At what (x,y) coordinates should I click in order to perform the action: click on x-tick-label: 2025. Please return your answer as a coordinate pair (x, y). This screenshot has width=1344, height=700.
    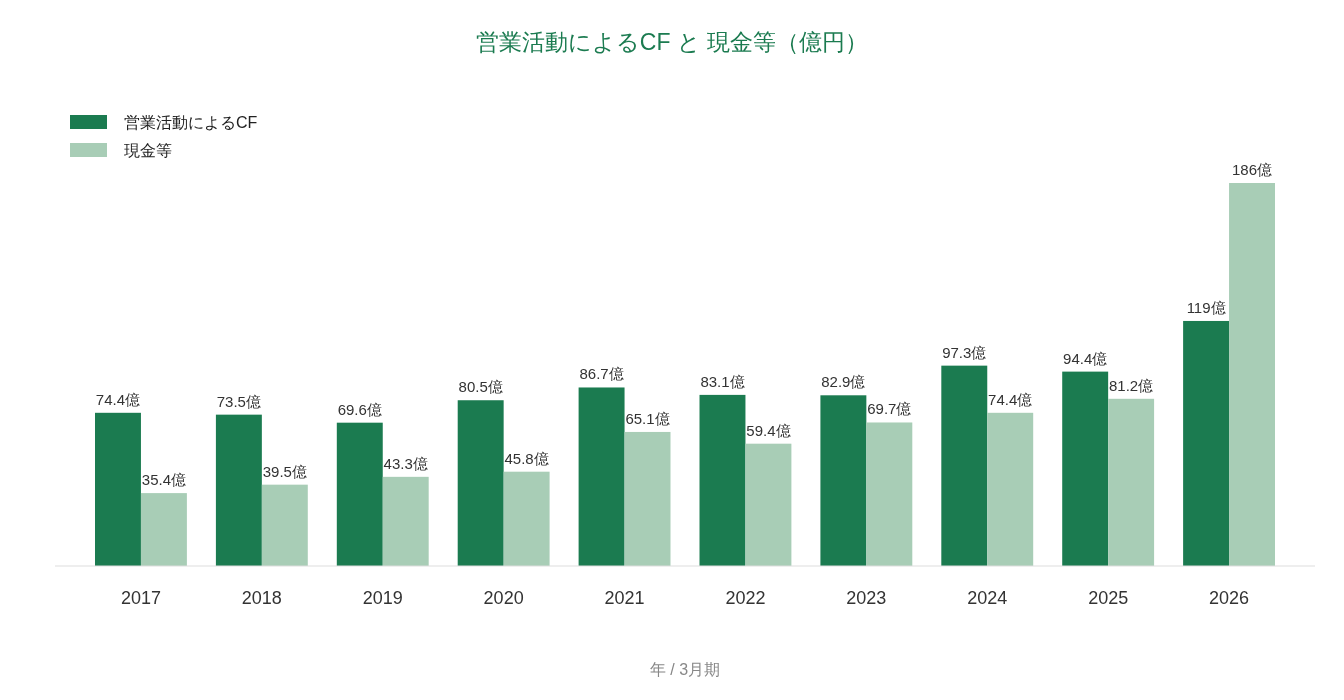
    Looking at the image, I should click on (1108, 598).